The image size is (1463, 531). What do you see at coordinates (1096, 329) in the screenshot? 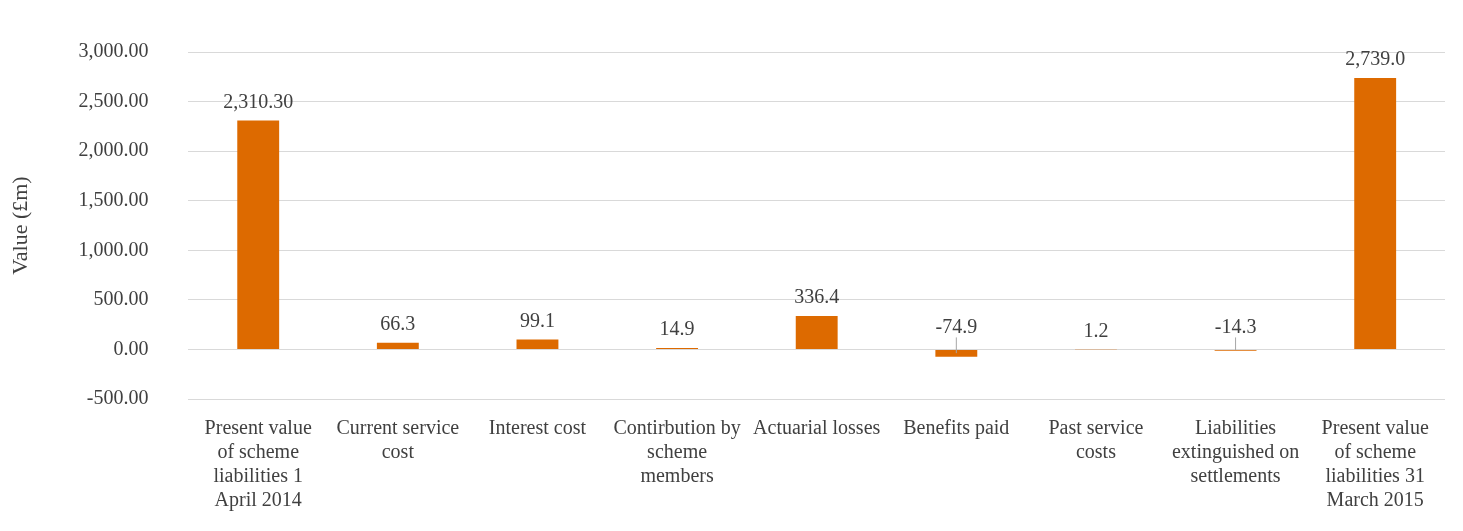
I see `data-label: 1.2` at bounding box center [1096, 329].